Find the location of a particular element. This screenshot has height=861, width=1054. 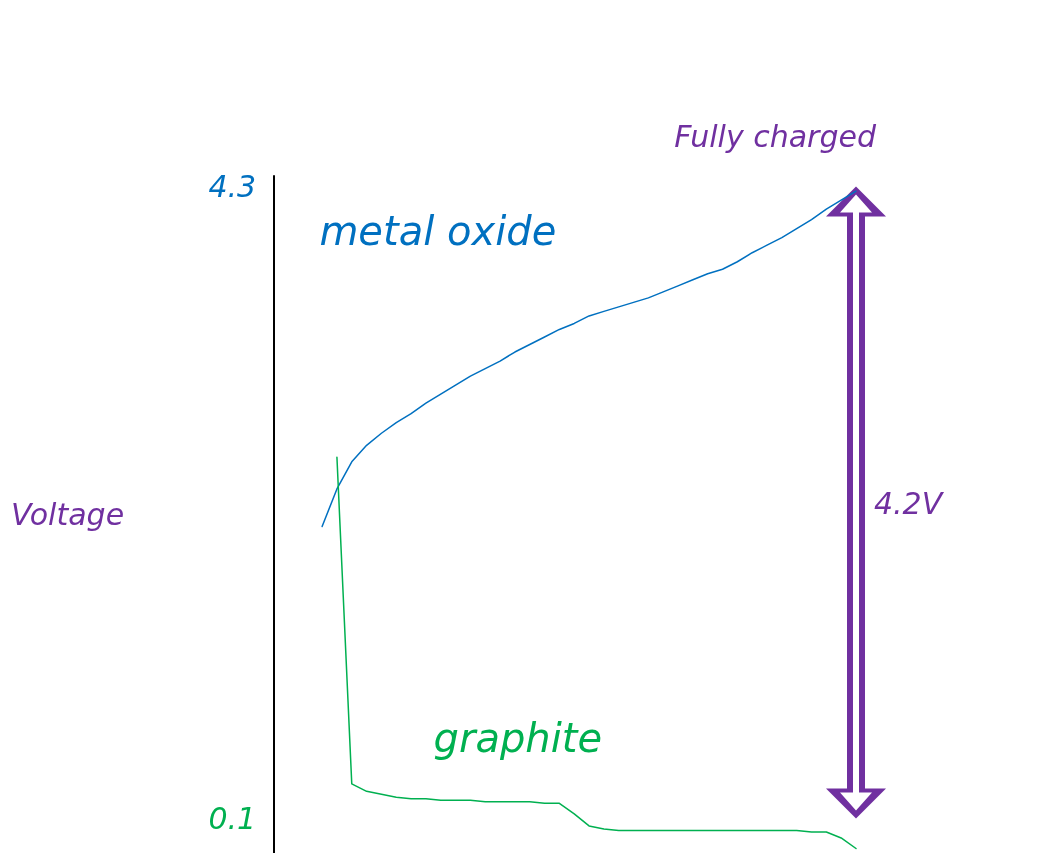

series-label: metal oxide is located at coordinates (438, 230).